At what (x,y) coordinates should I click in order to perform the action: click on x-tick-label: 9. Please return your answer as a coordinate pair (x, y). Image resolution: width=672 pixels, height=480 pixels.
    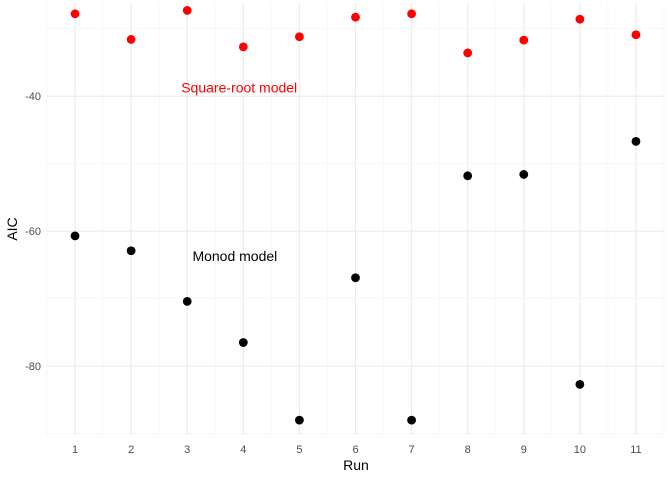
    Looking at the image, I should click on (524, 450).